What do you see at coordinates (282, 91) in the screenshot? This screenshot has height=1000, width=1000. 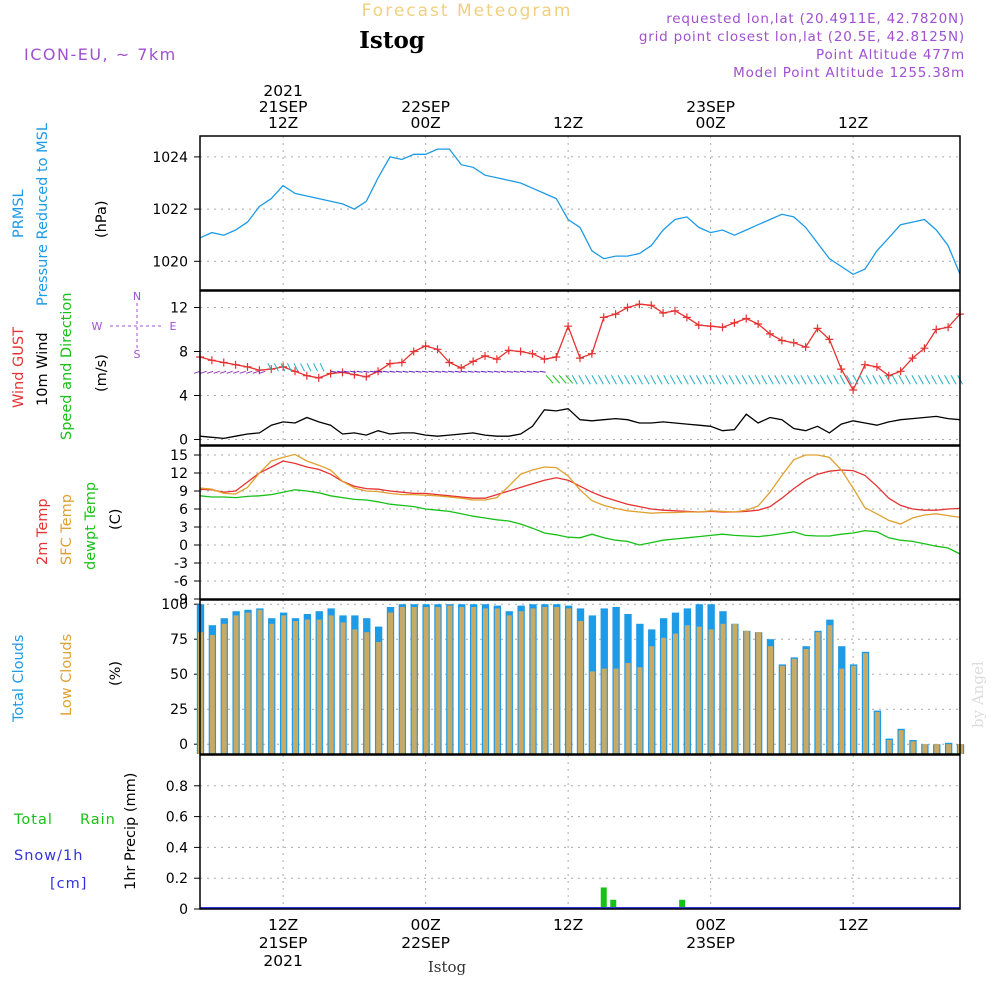 I see `top-time-label: 2021` at bounding box center [282, 91].